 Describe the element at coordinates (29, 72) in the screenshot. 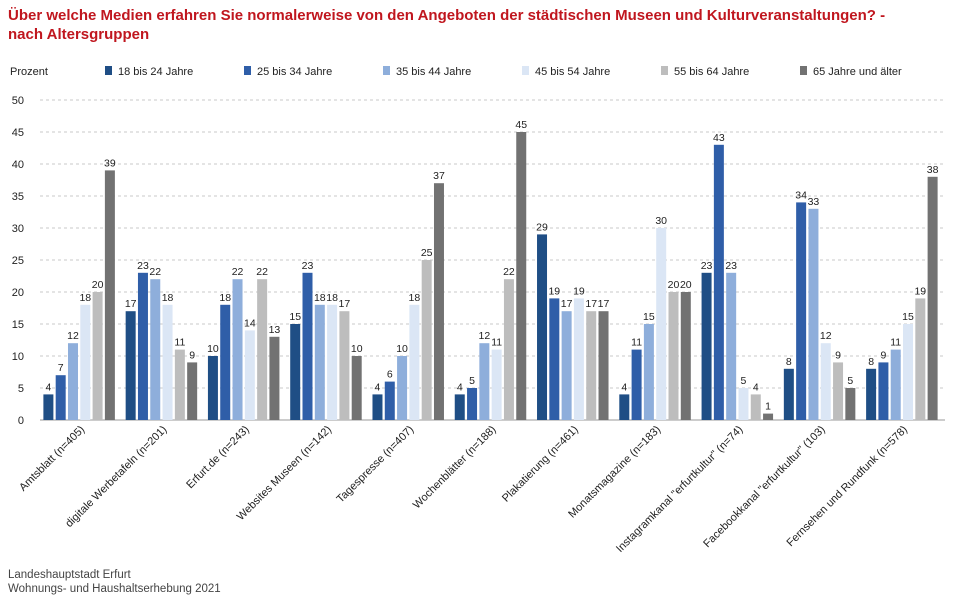

I see `y-axis-label: Prozent` at that location.